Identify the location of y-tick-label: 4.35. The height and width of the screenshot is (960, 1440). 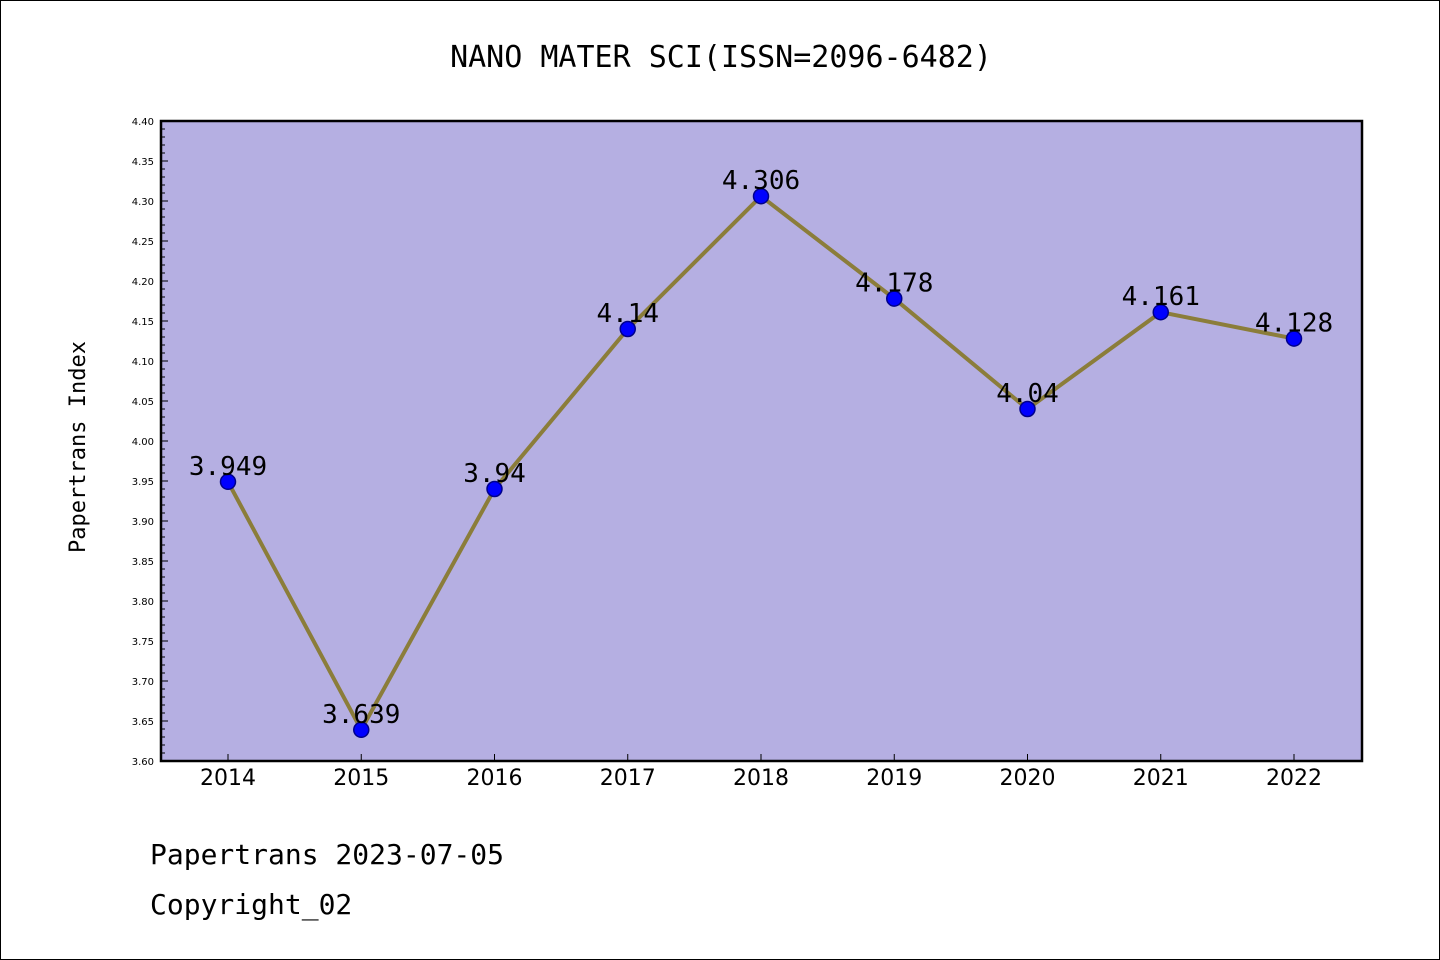
(143, 162).